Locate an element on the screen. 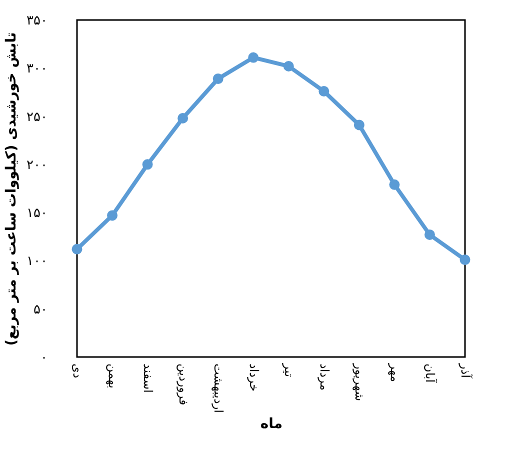 The image size is (513, 452). x-tick-label: بهمن is located at coordinates (113, 376).